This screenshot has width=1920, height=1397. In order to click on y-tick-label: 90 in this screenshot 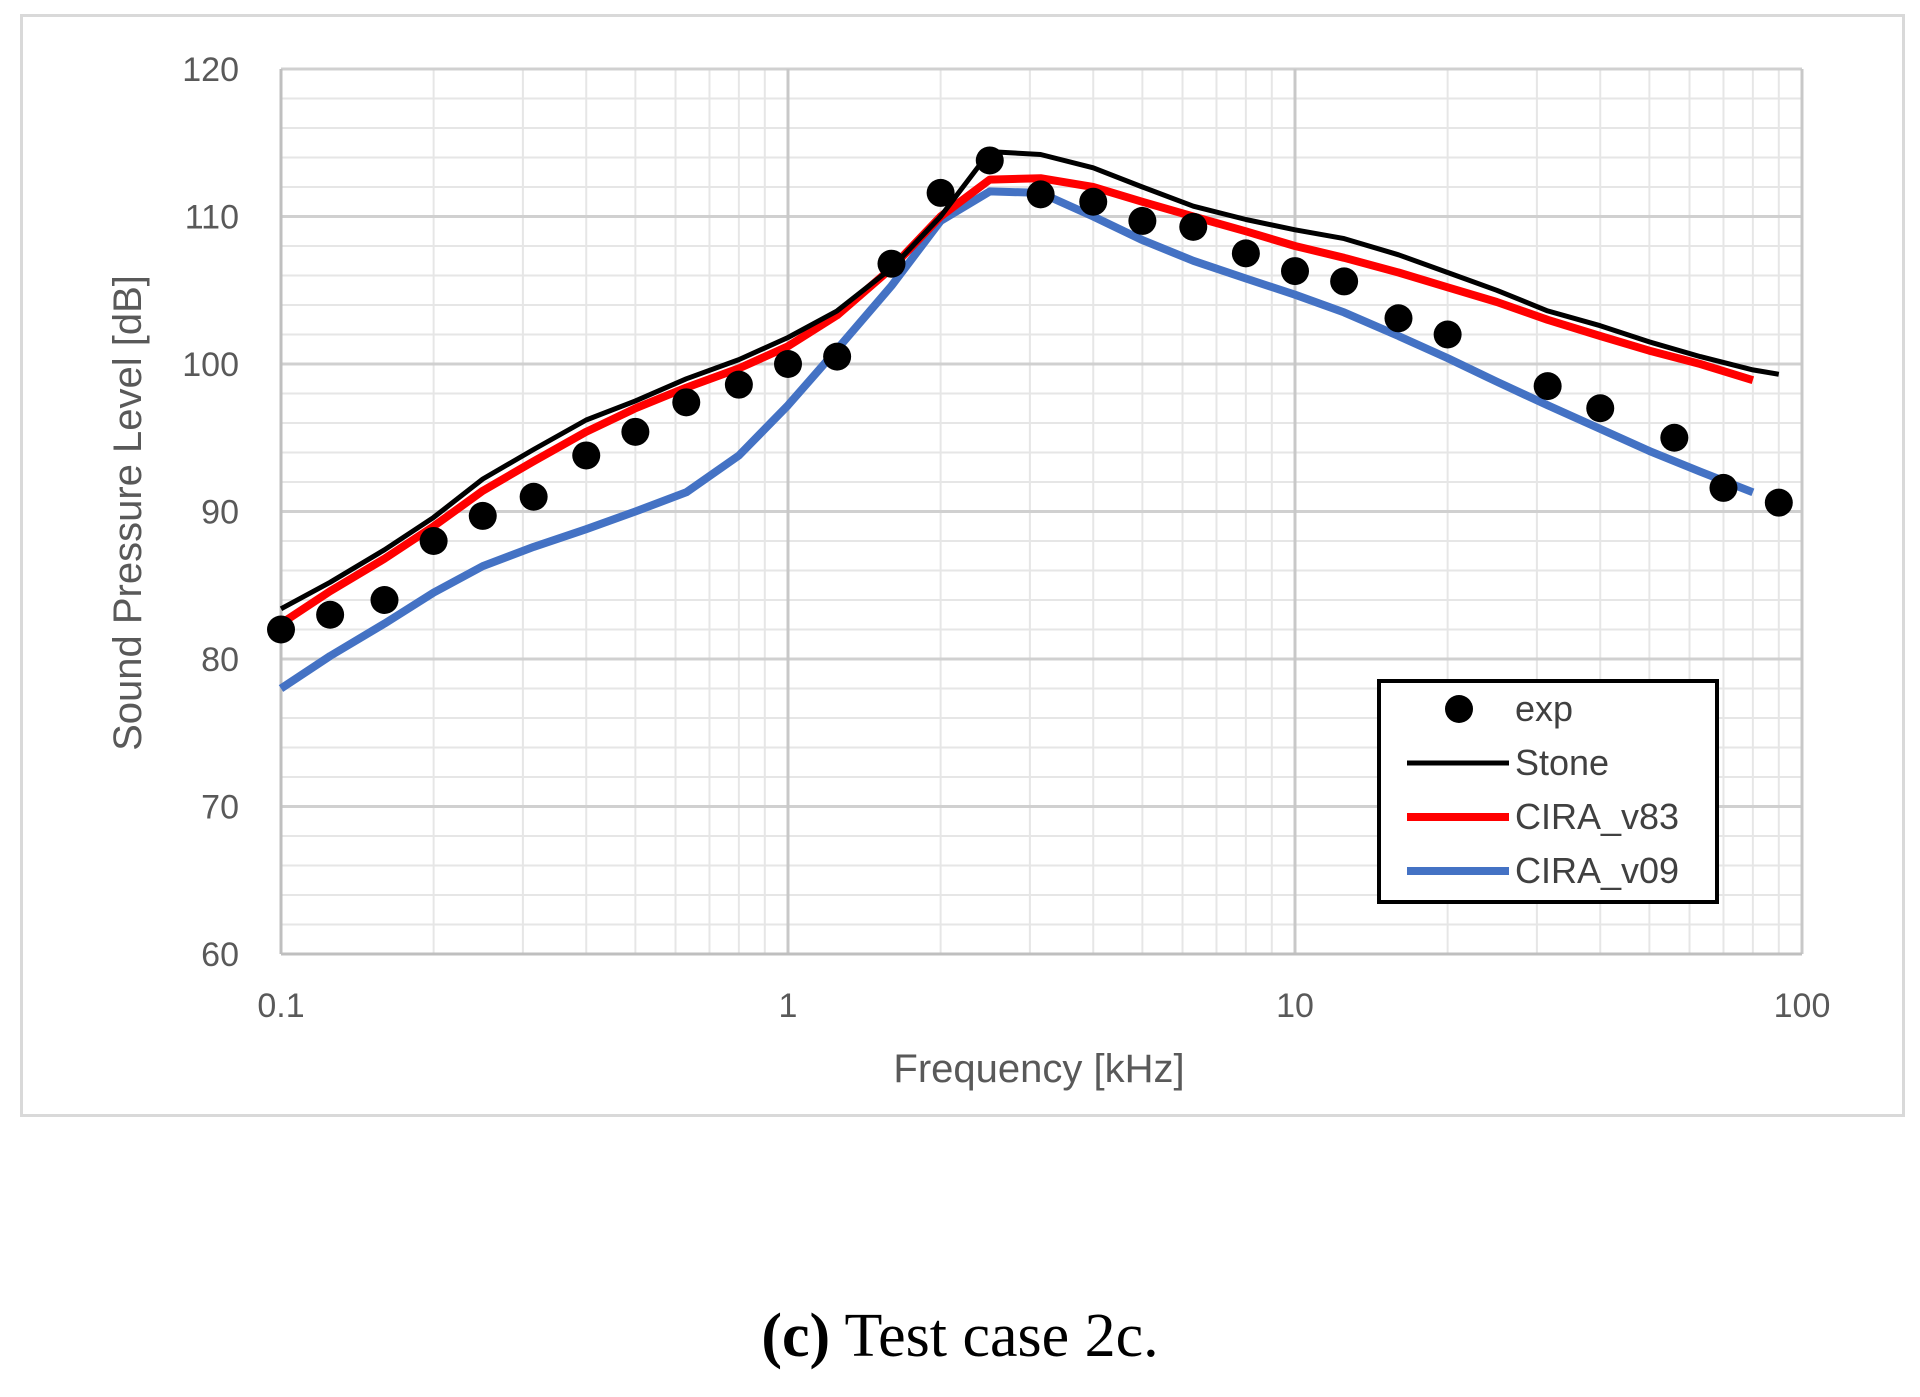, I will do `click(220, 513)`.